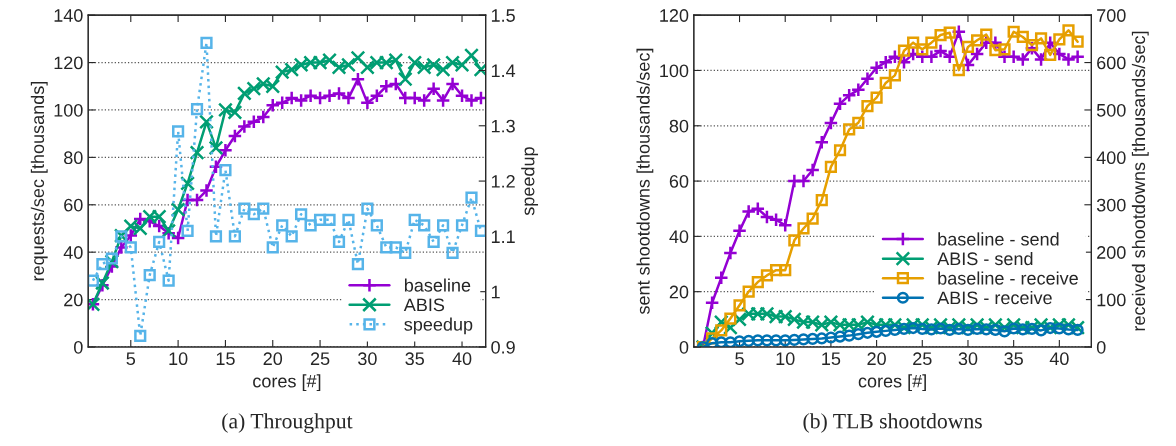 This screenshot has width=1176, height=446. Describe the element at coordinates (503, 71) in the screenshot. I see `y2-tick-label: 1.4` at that location.